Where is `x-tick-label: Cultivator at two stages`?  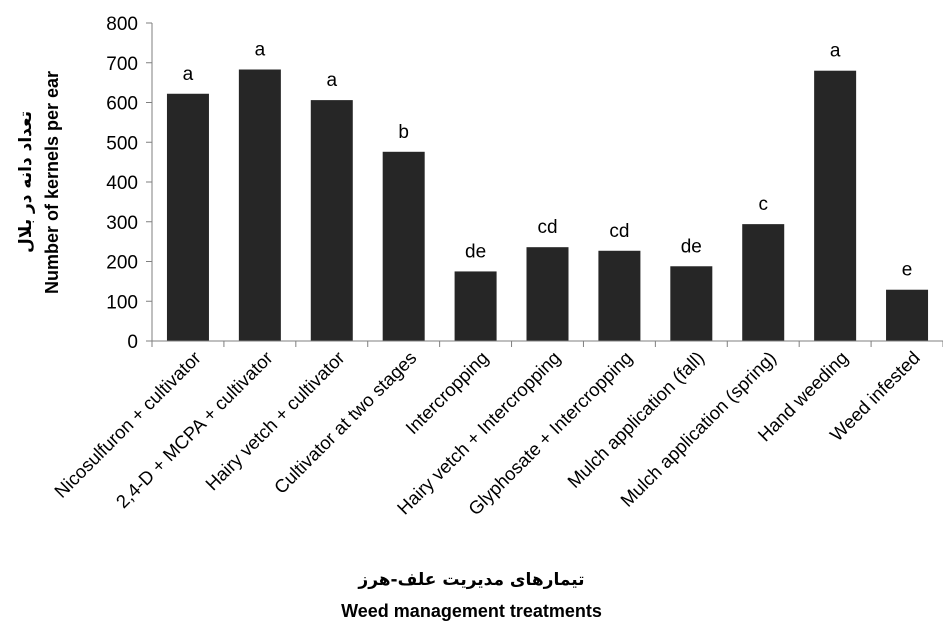 x-tick-label: Cultivator at two stages is located at coordinates (345, 422).